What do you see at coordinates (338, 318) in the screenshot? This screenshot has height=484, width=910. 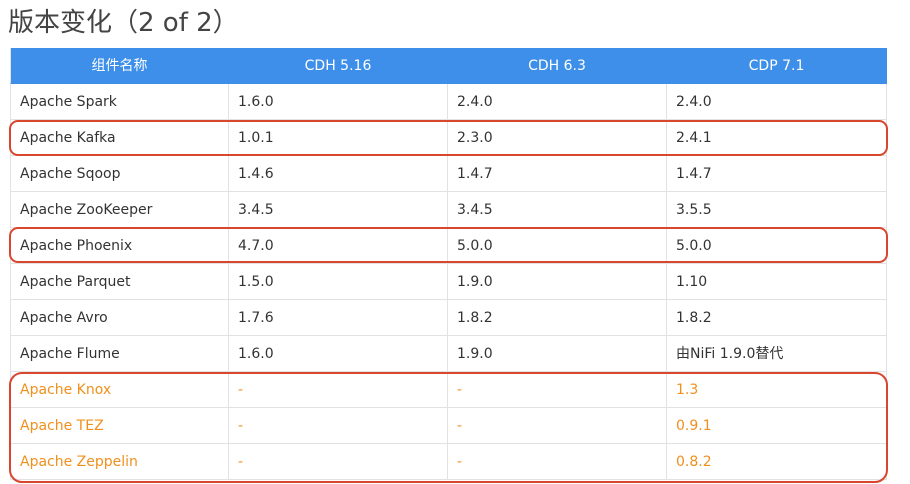 I see `version-cell: 1.7.6` at bounding box center [338, 318].